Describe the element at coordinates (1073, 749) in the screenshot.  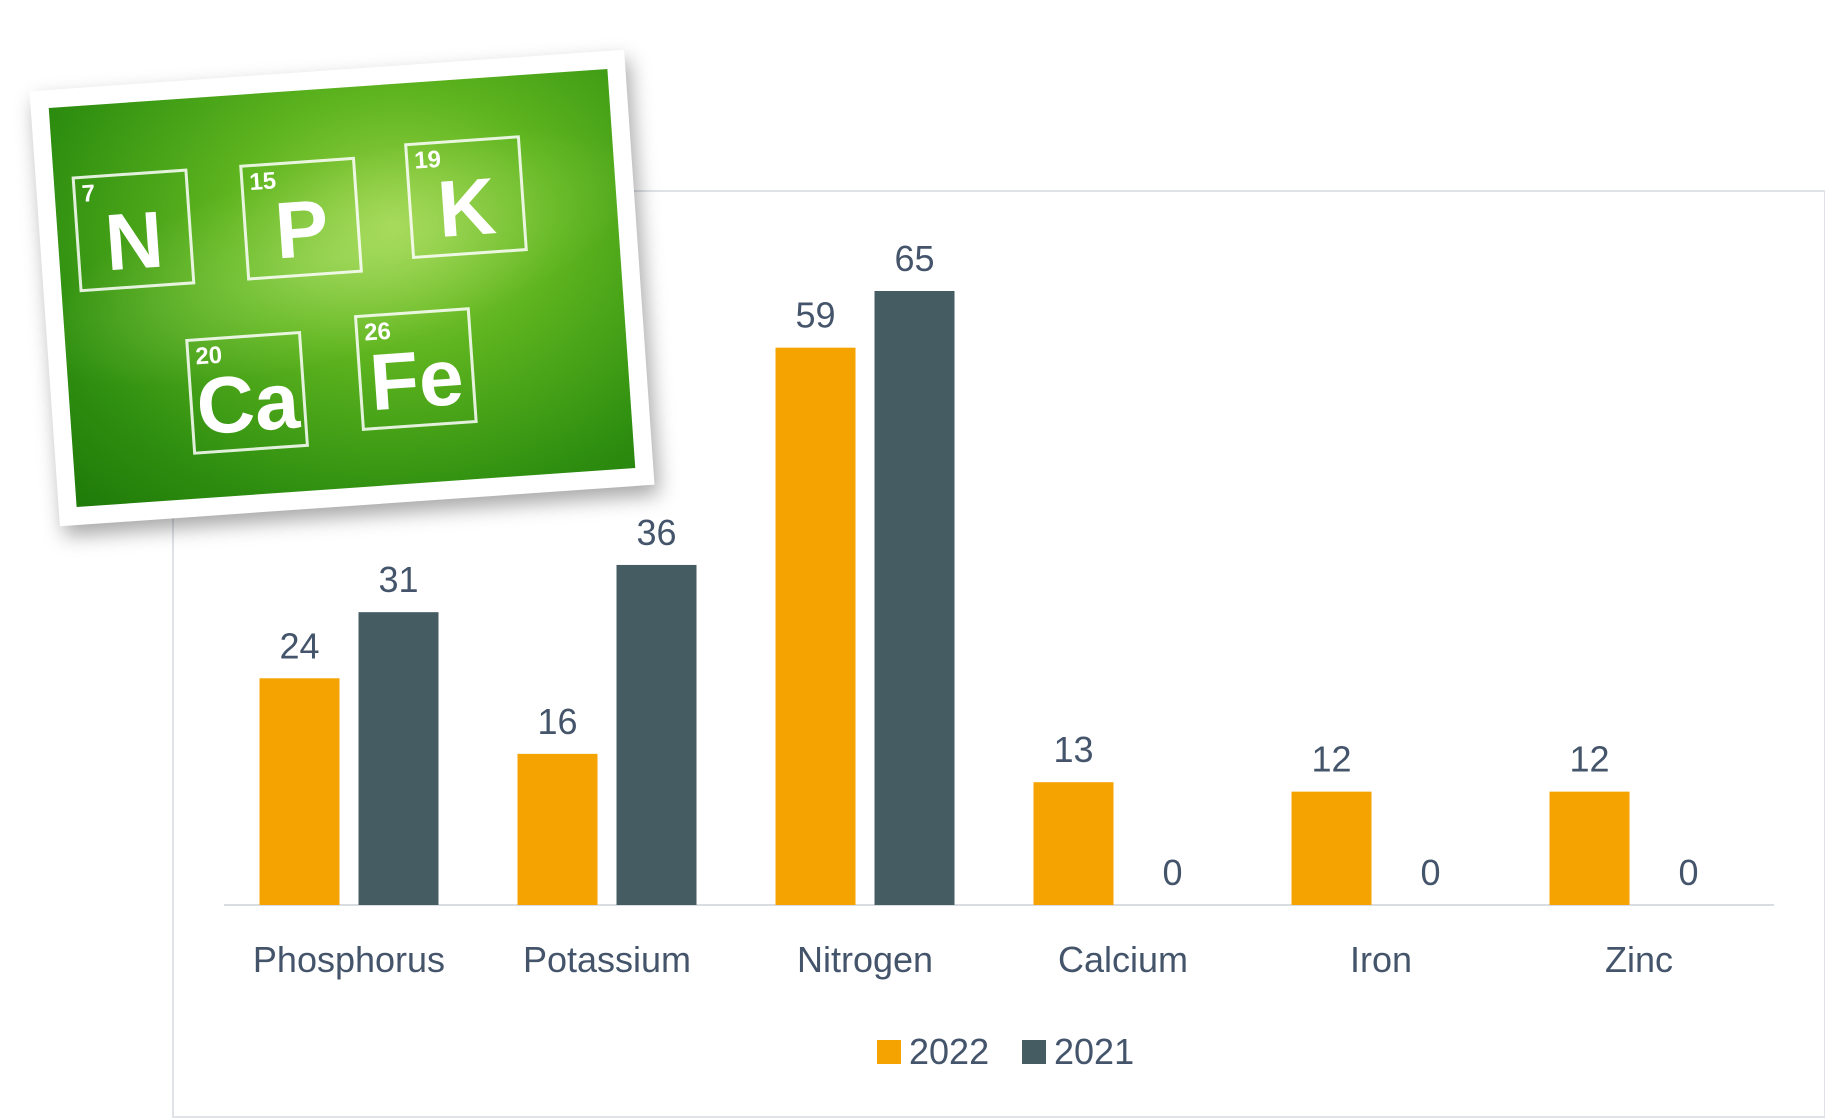
I see `data-label-2022-calcium: 13` at that location.